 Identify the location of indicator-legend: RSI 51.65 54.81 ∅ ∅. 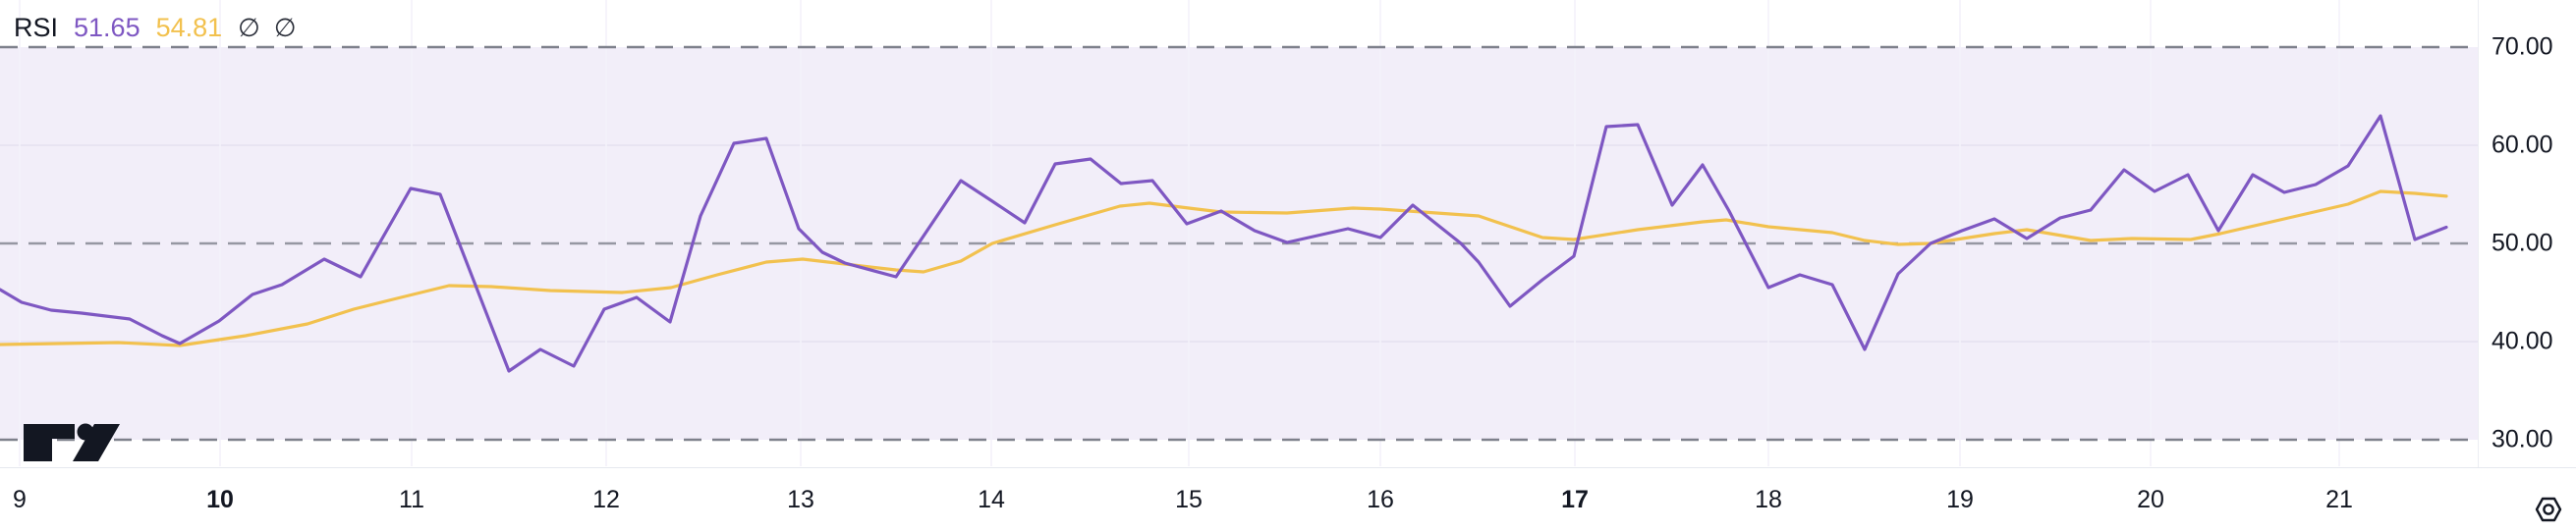
(155, 28).